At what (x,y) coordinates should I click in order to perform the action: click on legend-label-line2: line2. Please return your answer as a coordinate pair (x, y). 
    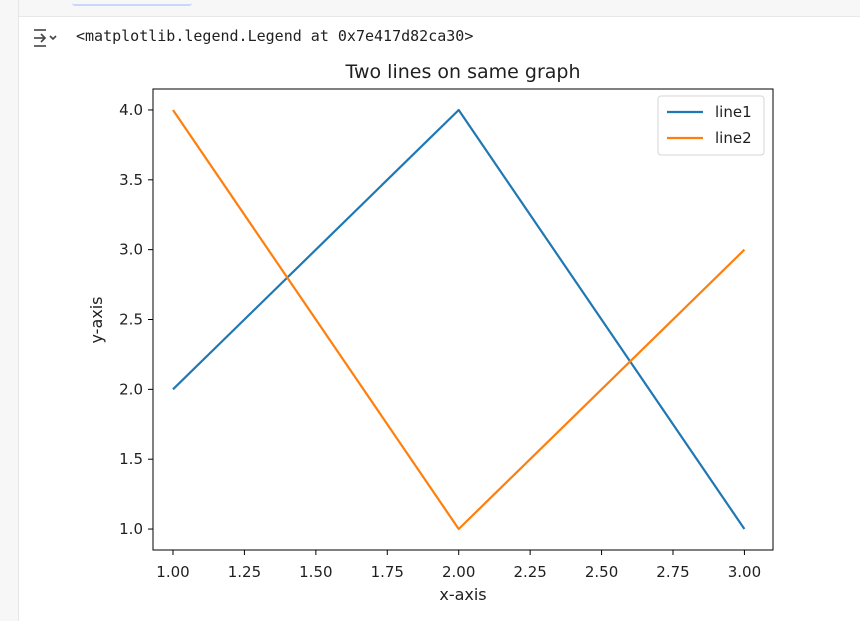
    Looking at the image, I should click on (733, 138).